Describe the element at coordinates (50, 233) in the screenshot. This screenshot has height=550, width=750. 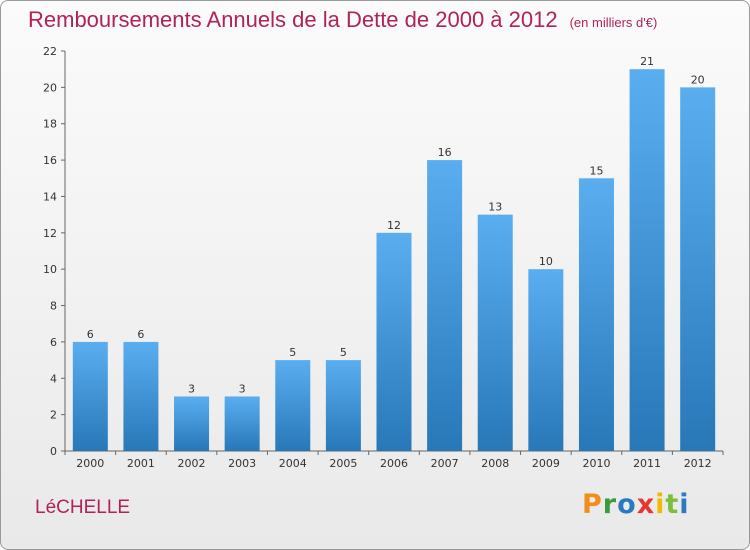
I see `y-tick-label: 12` at that location.